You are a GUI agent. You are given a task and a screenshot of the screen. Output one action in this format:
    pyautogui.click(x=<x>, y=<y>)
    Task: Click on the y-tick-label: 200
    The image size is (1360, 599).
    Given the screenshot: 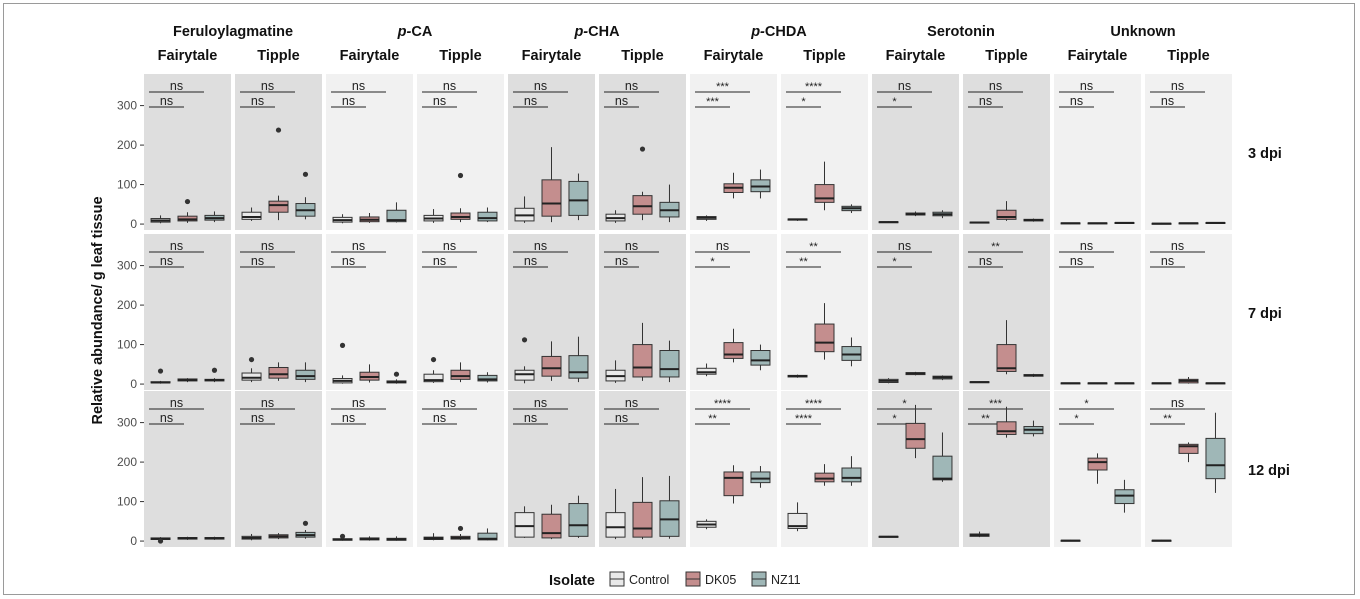 What is the action you would take?
    pyautogui.click(x=127, y=462)
    